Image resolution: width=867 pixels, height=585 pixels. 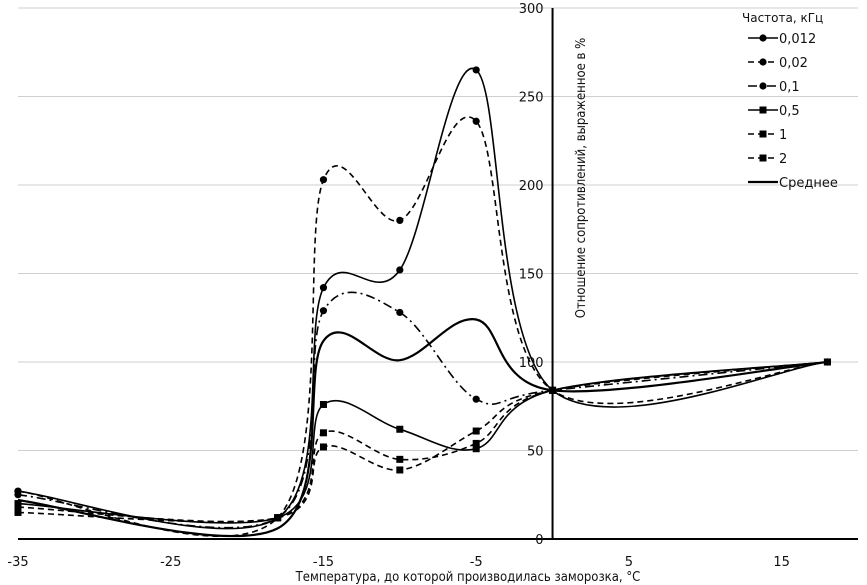 I want to click on legend-item: 0,012, so click(x=782, y=39).